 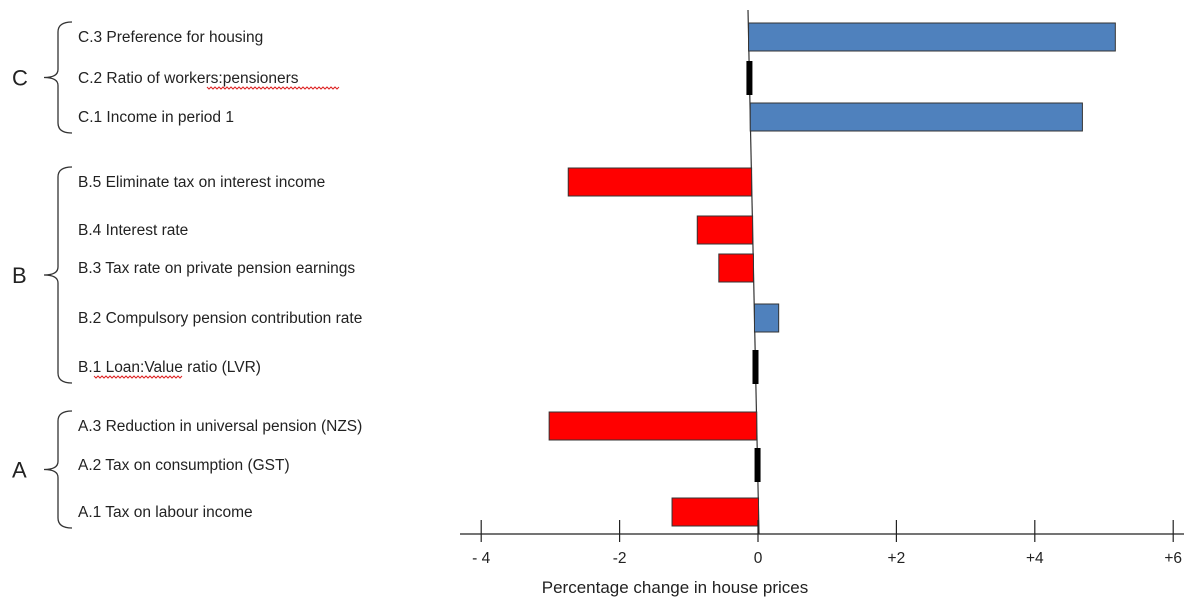 I want to click on x-tick-label: - 4, so click(x=481, y=558).